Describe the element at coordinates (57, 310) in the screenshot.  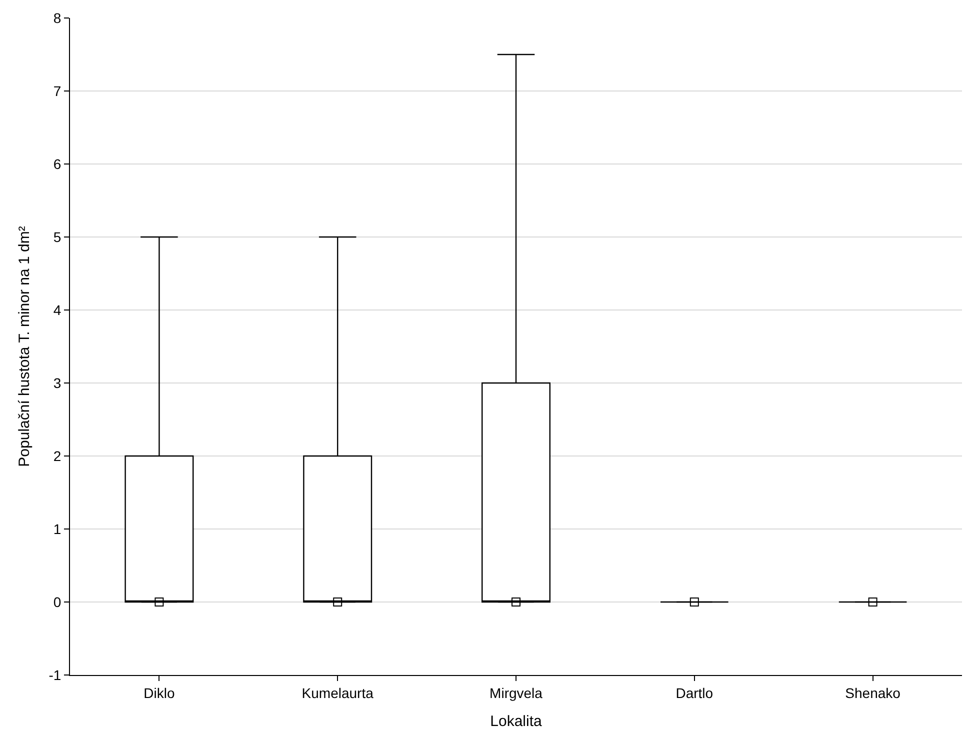
I see `y-tick-label: 4` at that location.